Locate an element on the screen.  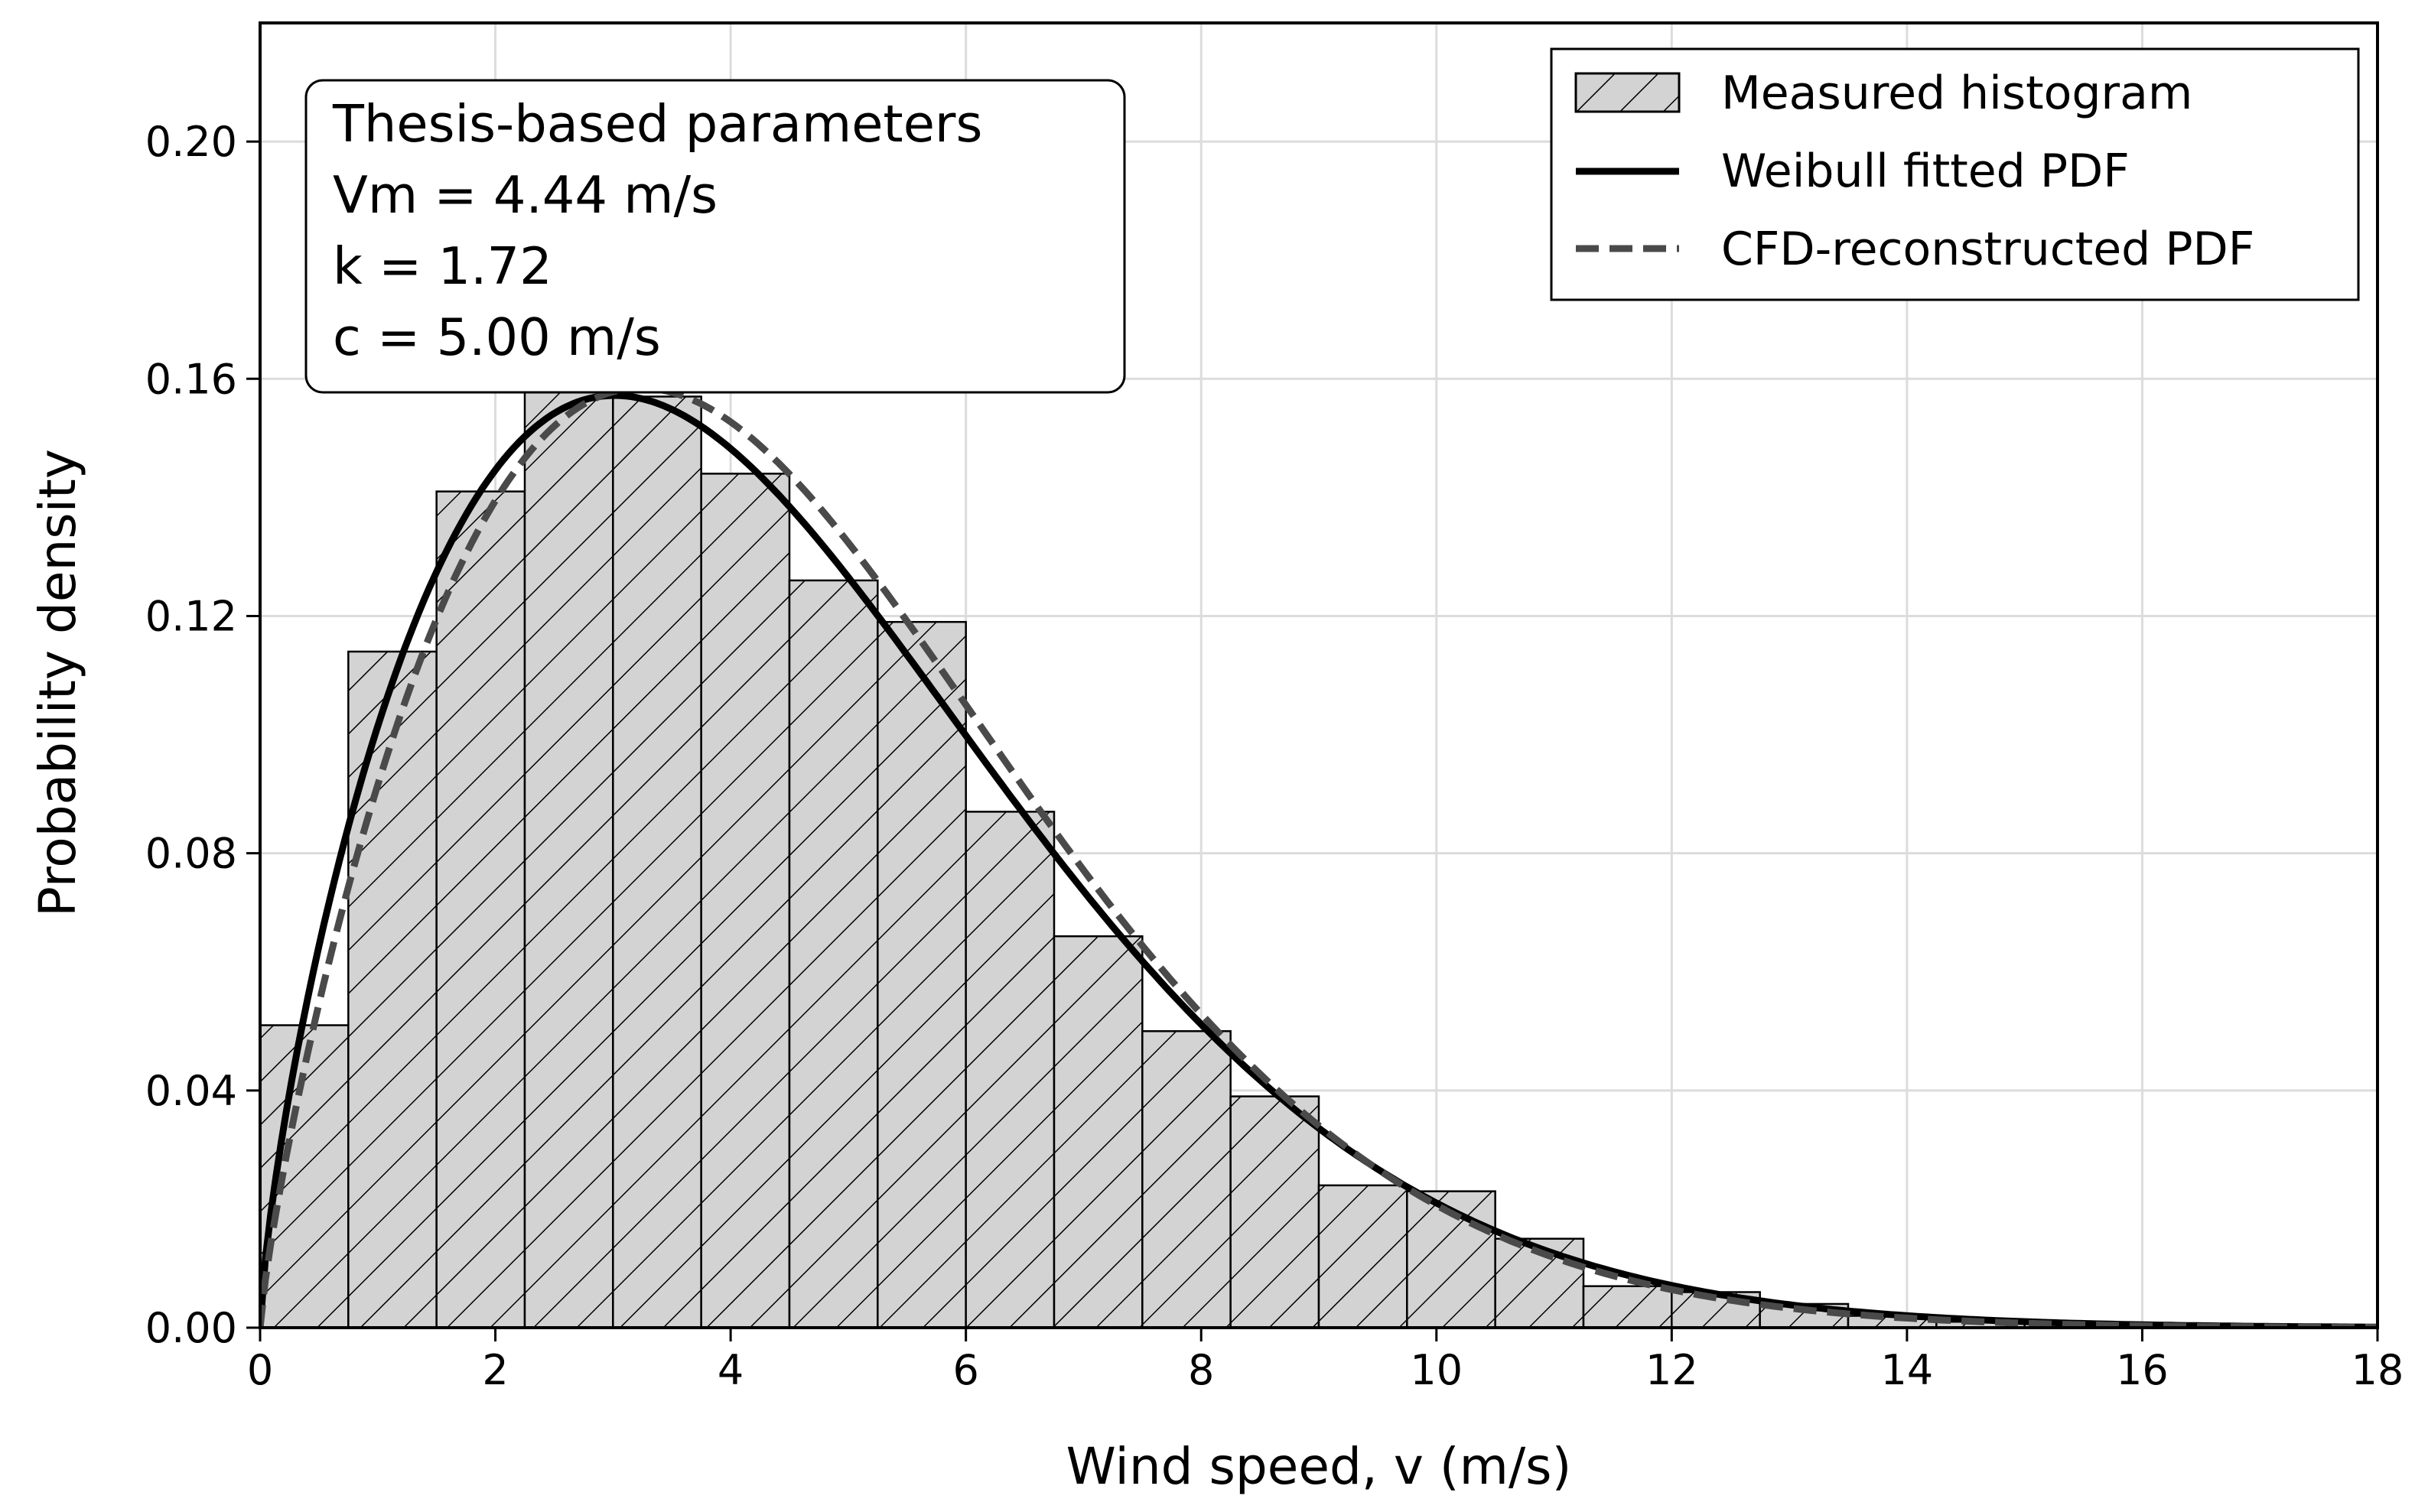
y-tick-label: 0.00 is located at coordinates (191, 1328).